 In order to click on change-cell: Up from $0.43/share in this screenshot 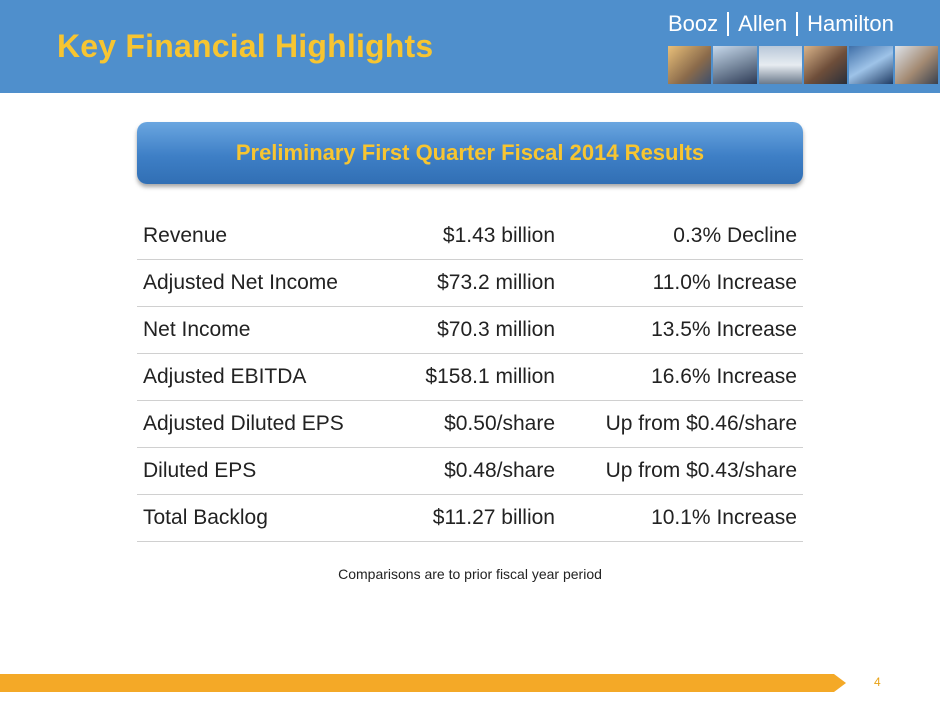, I will do `click(682, 471)`.